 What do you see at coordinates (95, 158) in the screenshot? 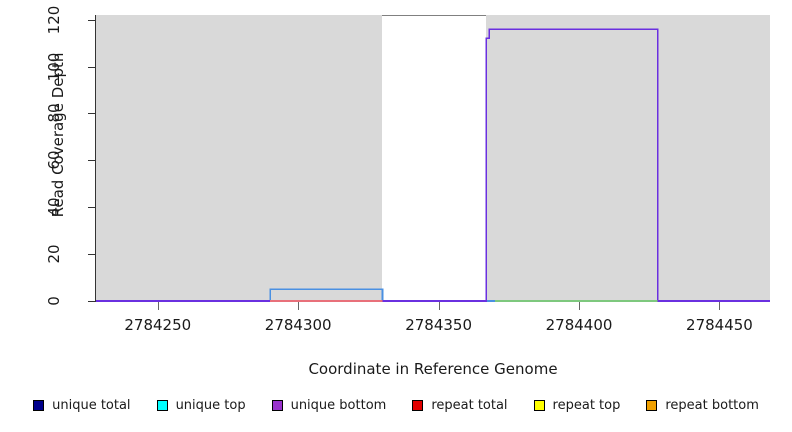
I see `y-axis-line` at bounding box center [95, 158].